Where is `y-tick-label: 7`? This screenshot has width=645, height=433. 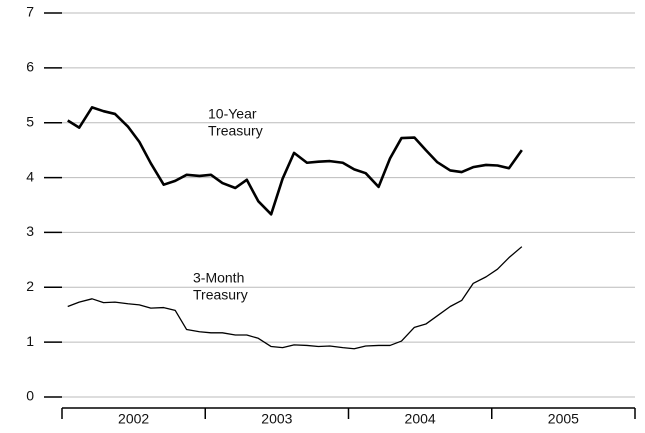
y-tick-label: 7 is located at coordinates (30, 12).